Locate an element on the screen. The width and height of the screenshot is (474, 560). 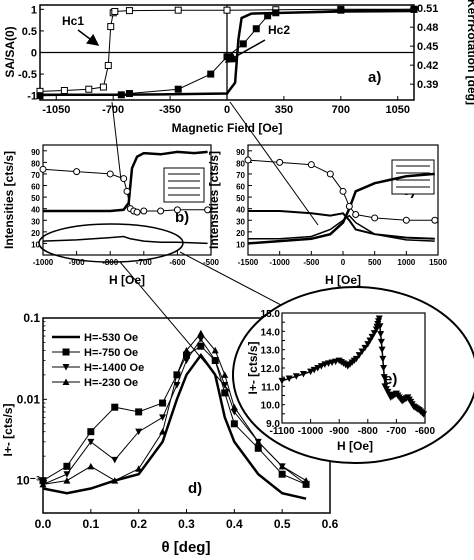
panel-a-y-tick-label: 1 is located at coordinates (34, 10).